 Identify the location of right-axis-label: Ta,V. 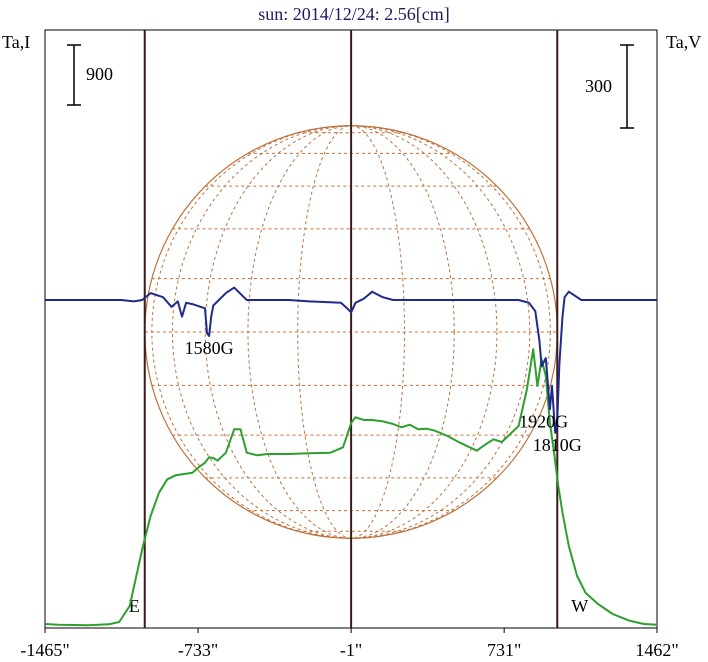
(683, 42).